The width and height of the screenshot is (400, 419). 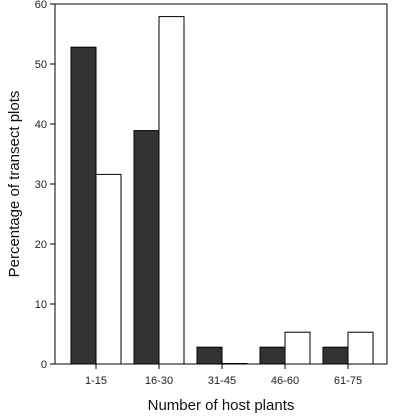 What do you see at coordinates (221, 405) in the screenshot?
I see `x-axis-title: Number of host plants` at bounding box center [221, 405].